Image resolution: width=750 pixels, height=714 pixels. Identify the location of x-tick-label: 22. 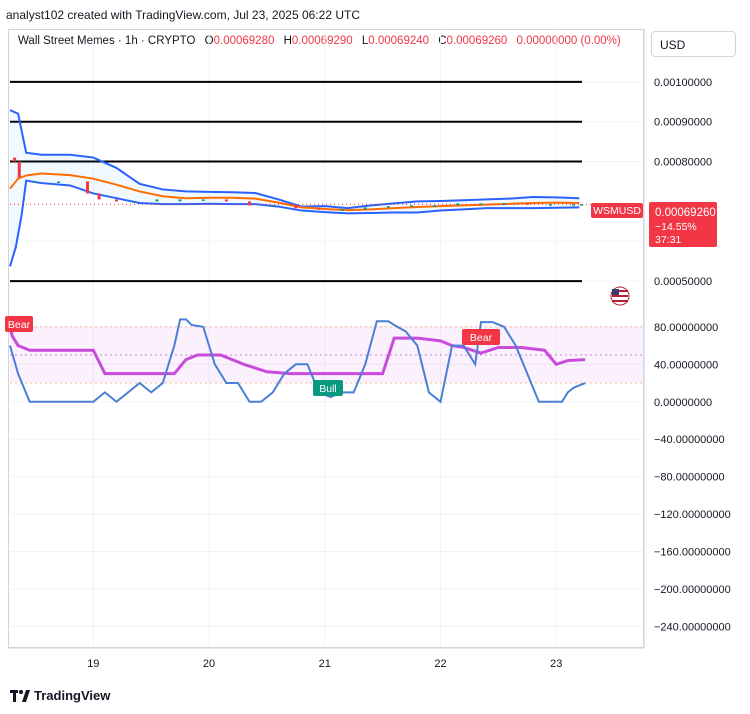
(440, 664).